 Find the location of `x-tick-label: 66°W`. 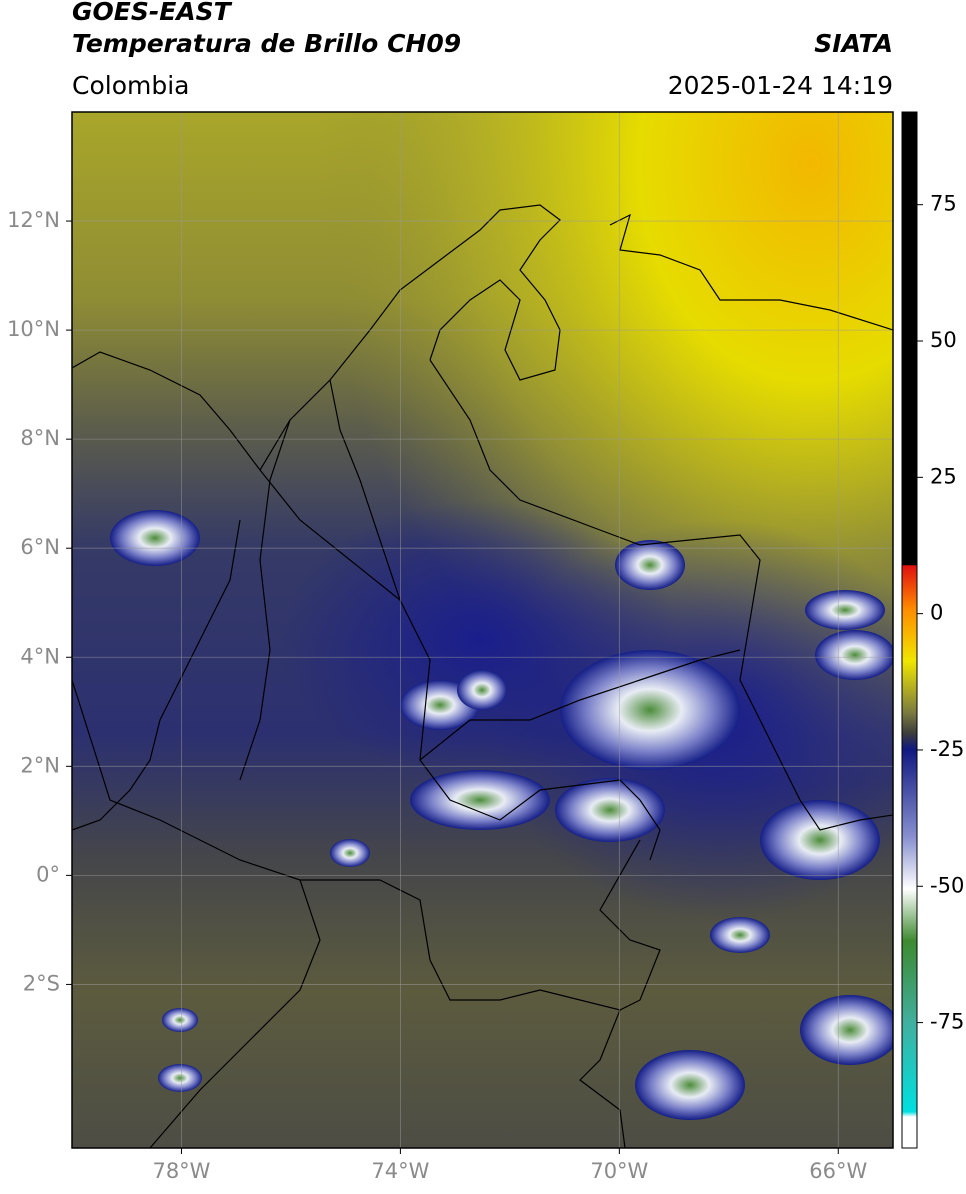

x-tick-label: 66°W is located at coordinates (838, 1171).